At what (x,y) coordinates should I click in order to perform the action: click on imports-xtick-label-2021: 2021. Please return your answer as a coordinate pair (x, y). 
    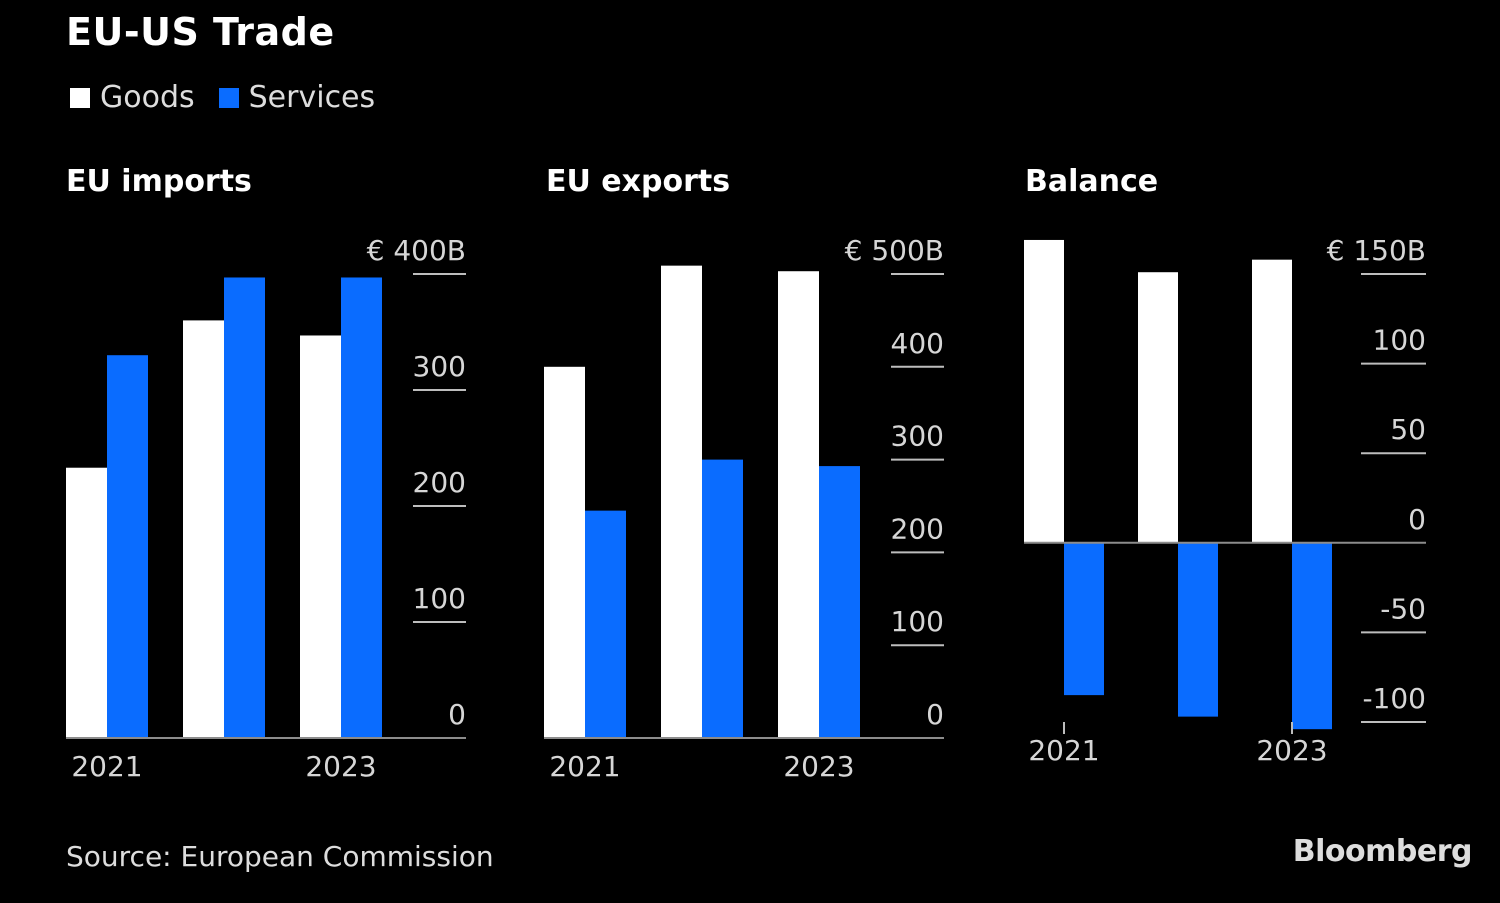
    Looking at the image, I should click on (106, 766).